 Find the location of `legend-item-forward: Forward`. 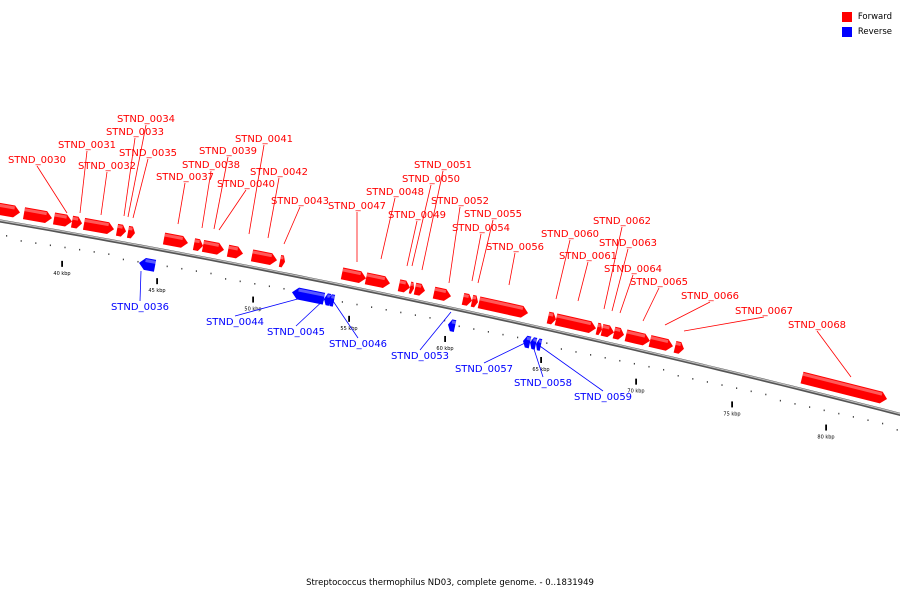

legend-item-forward: Forward is located at coordinates (866, 16).